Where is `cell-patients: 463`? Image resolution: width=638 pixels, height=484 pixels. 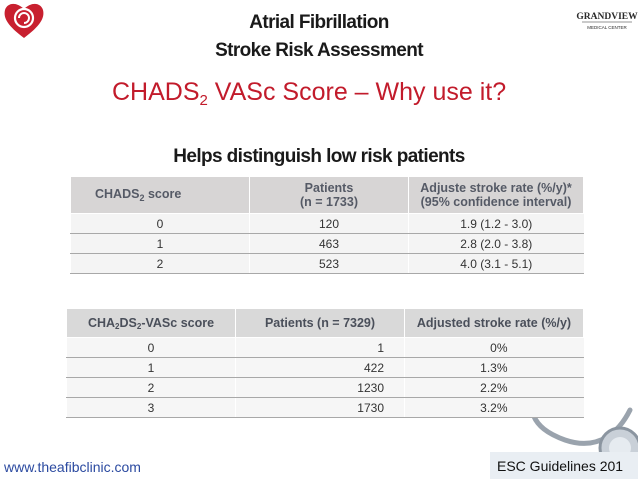
cell-patients: 463 is located at coordinates (329, 243).